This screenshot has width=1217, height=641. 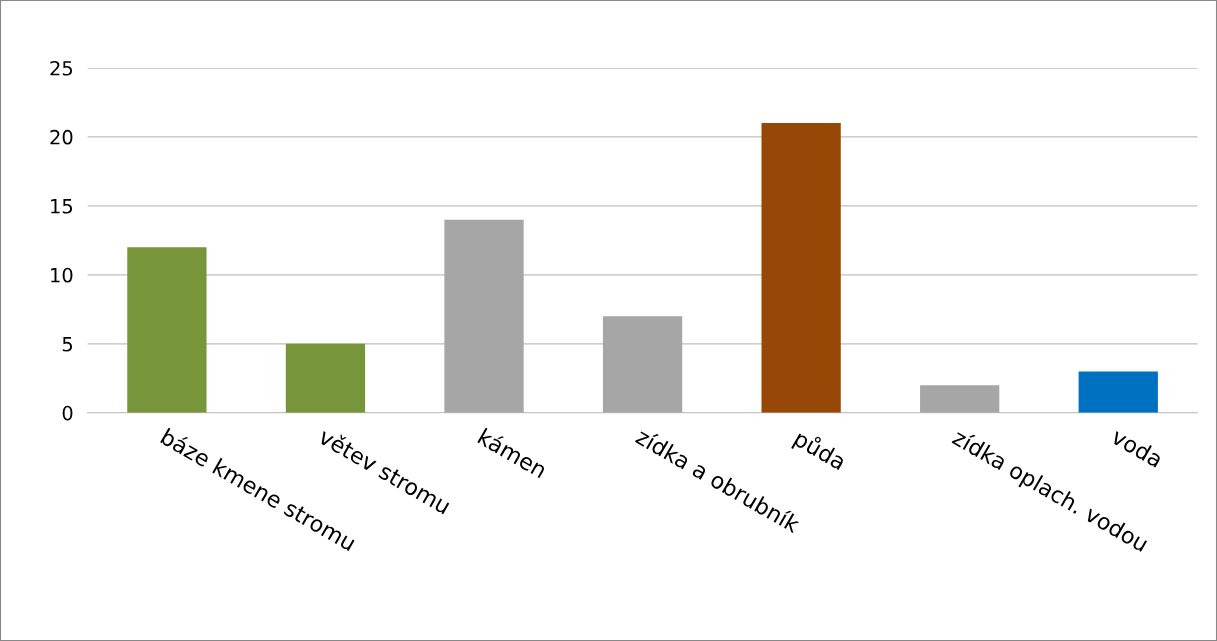 What do you see at coordinates (819, 450) in the screenshot?
I see `x-tick-label: půda` at bounding box center [819, 450].